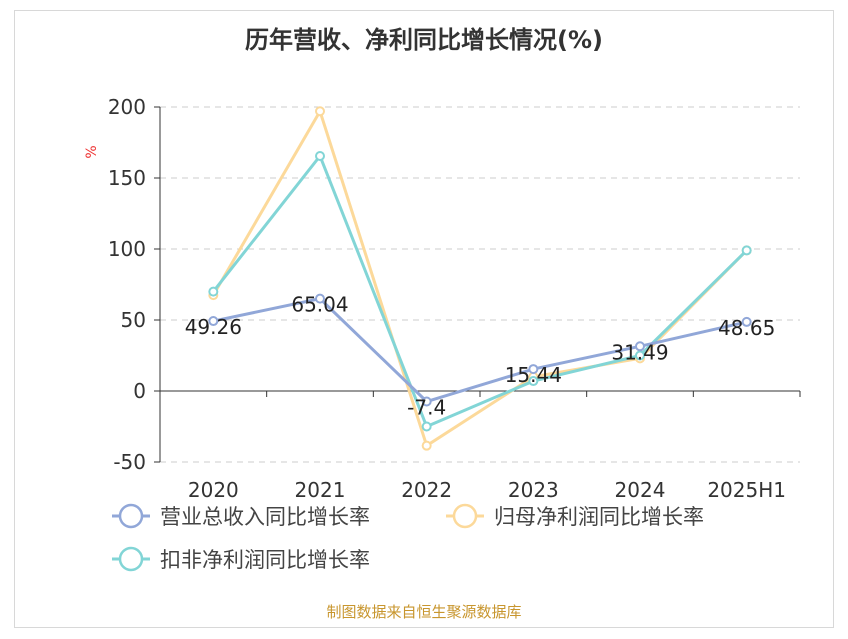 The width and height of the screenshot is (848, 639). Describe the element at coordinates (129, 462) in the screenshot. I see `y-tick-label: -50` at that location.